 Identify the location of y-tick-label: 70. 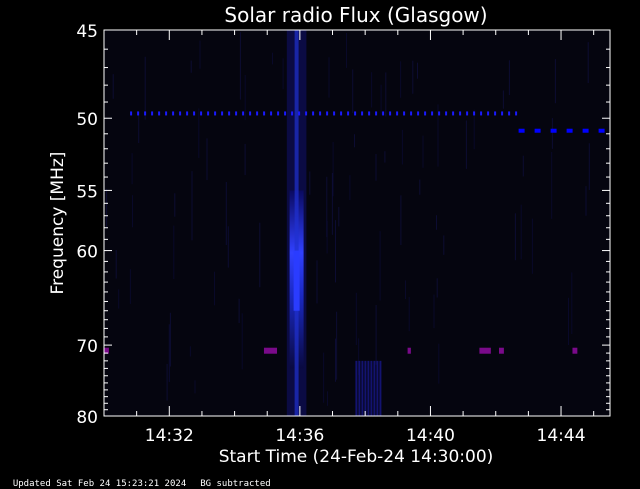
(87, 347).